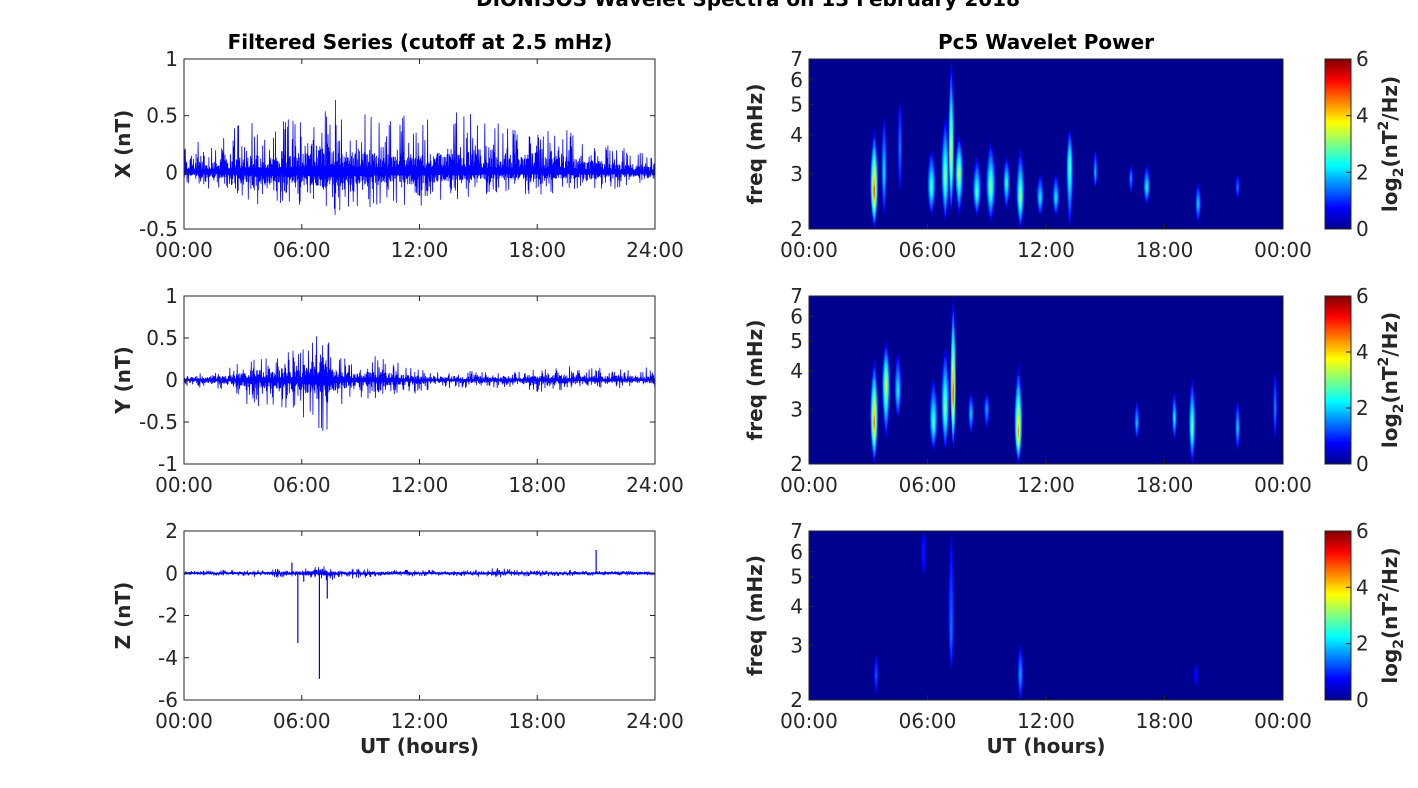  I want to click on x-series-ytick-label-3: 1, so click(171, 59).